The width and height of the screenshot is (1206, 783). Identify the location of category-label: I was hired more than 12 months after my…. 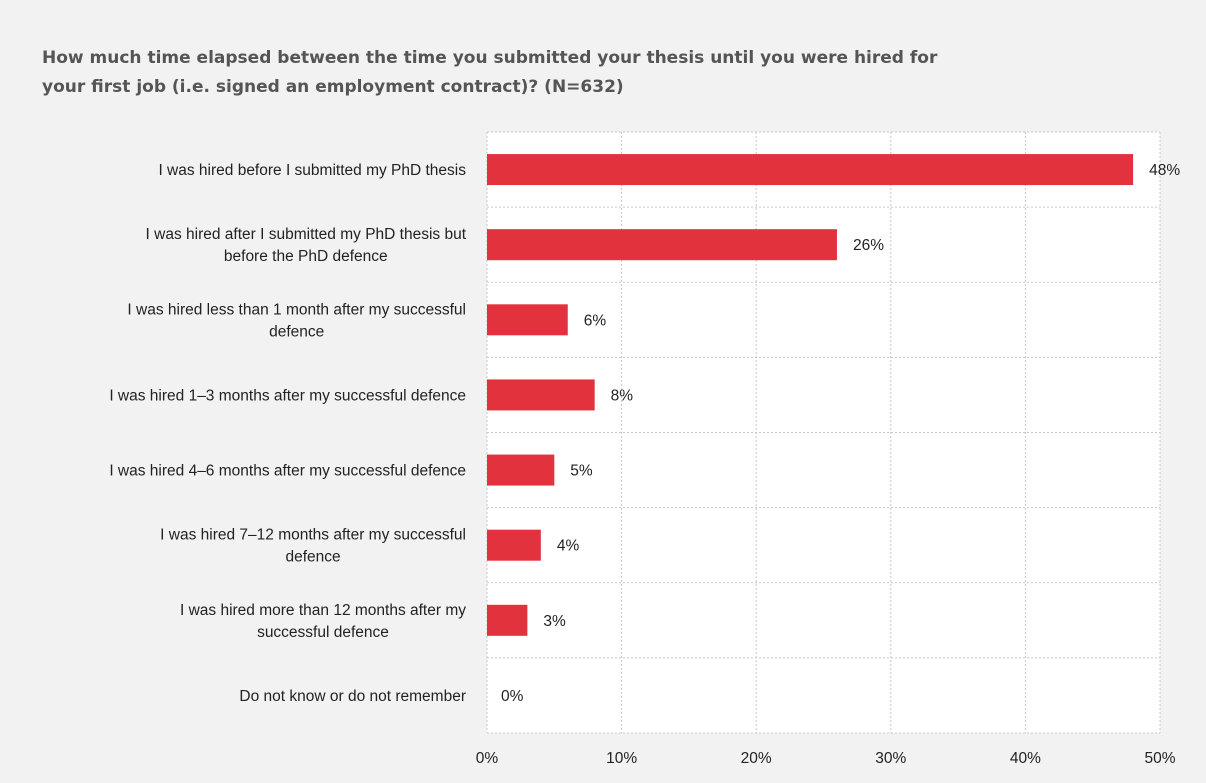
(323, 621).